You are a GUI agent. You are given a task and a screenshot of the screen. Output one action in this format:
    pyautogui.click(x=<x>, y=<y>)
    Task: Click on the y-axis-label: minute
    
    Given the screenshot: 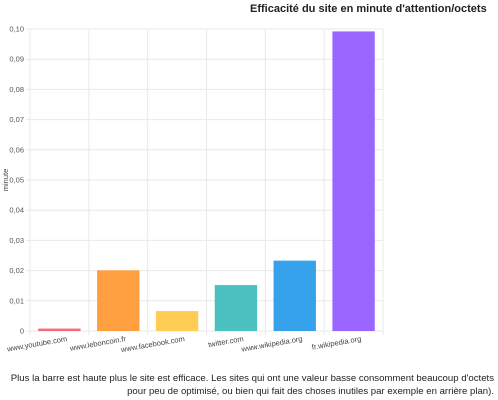 What is the action you would take?
    pyautogui.click(x=5, y=180)
    